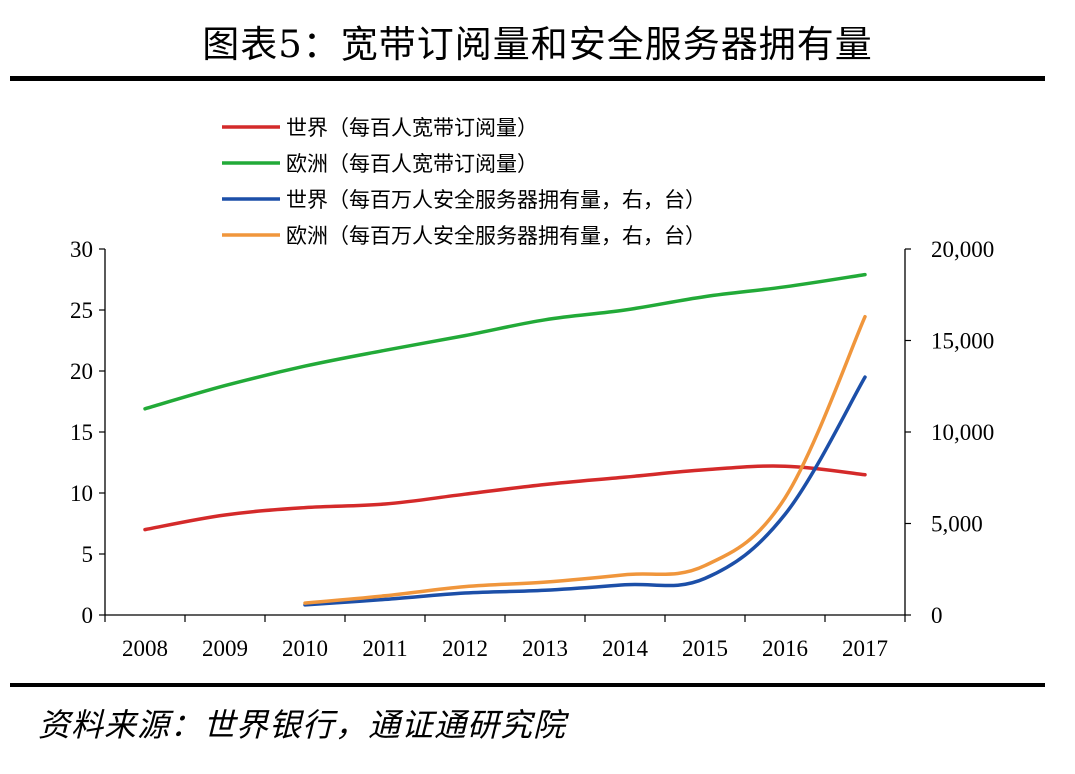 The width and height of the screenshot is (1075, 774). Describe the element at coordinates (465, 648) in the screenshot. I see `x-tick-label: 2012` at that location.